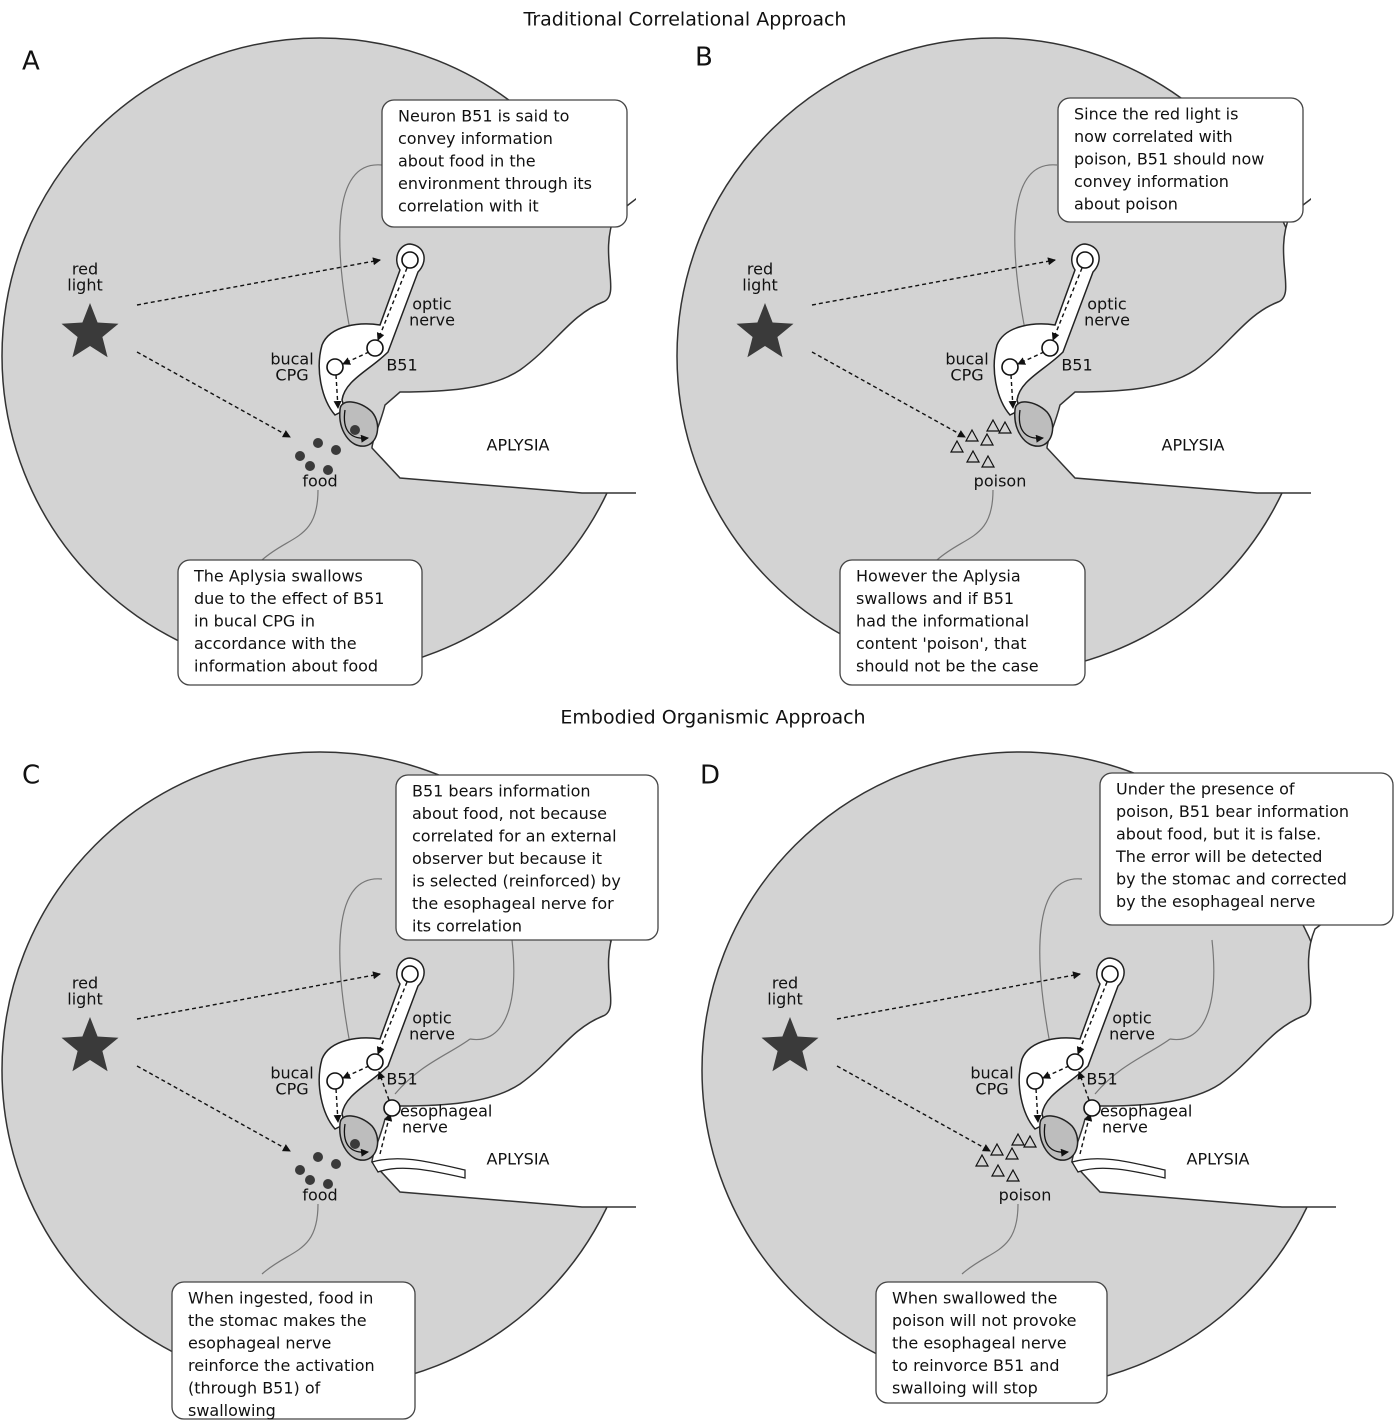 The width and height of the screenshot is (1399, 1421). I want to click on bottom-callout-line: The Aplysia swallows, so click(278, 576).